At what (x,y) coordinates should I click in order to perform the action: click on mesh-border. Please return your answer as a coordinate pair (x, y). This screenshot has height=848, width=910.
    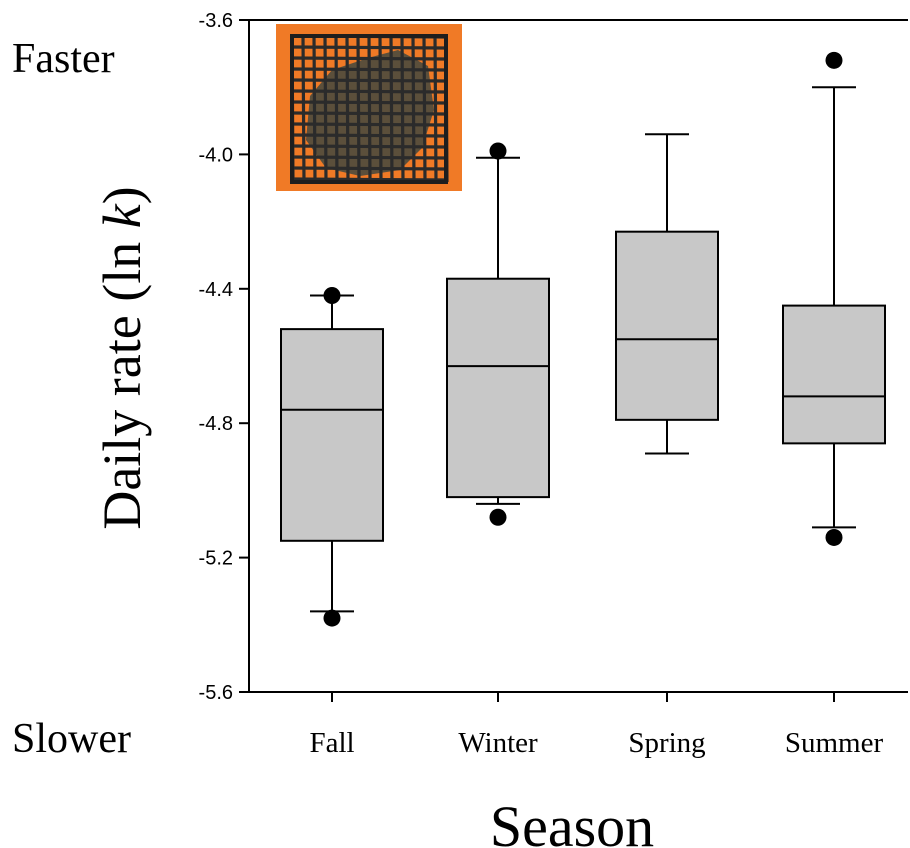
    Looking at the image, I should click on (369, 109).